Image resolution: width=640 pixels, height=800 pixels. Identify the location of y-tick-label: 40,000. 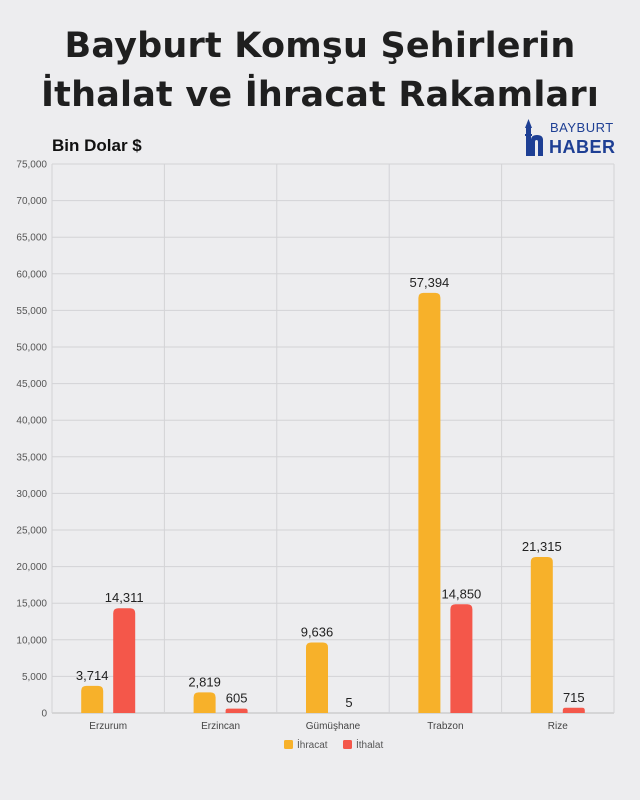
(31, 421).